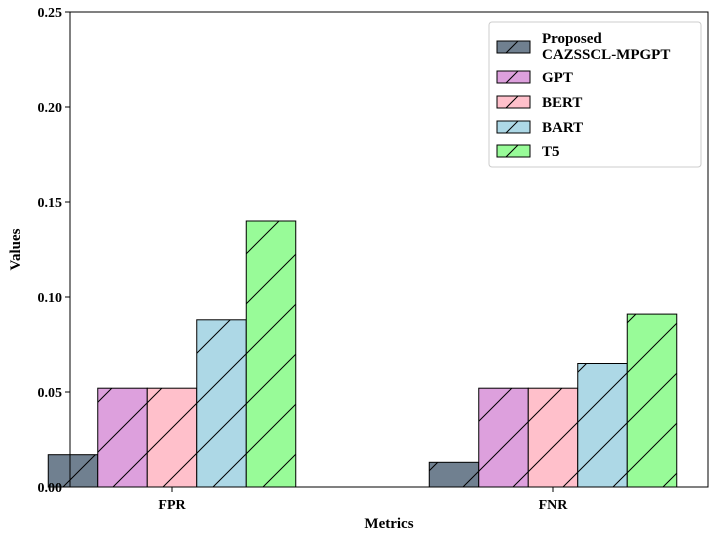 The height and width of the screenshot is (542, 720). Describe the element at coordinates (50, 203) in the screenshot. I see `y-tick-label: 0.15` at that location.